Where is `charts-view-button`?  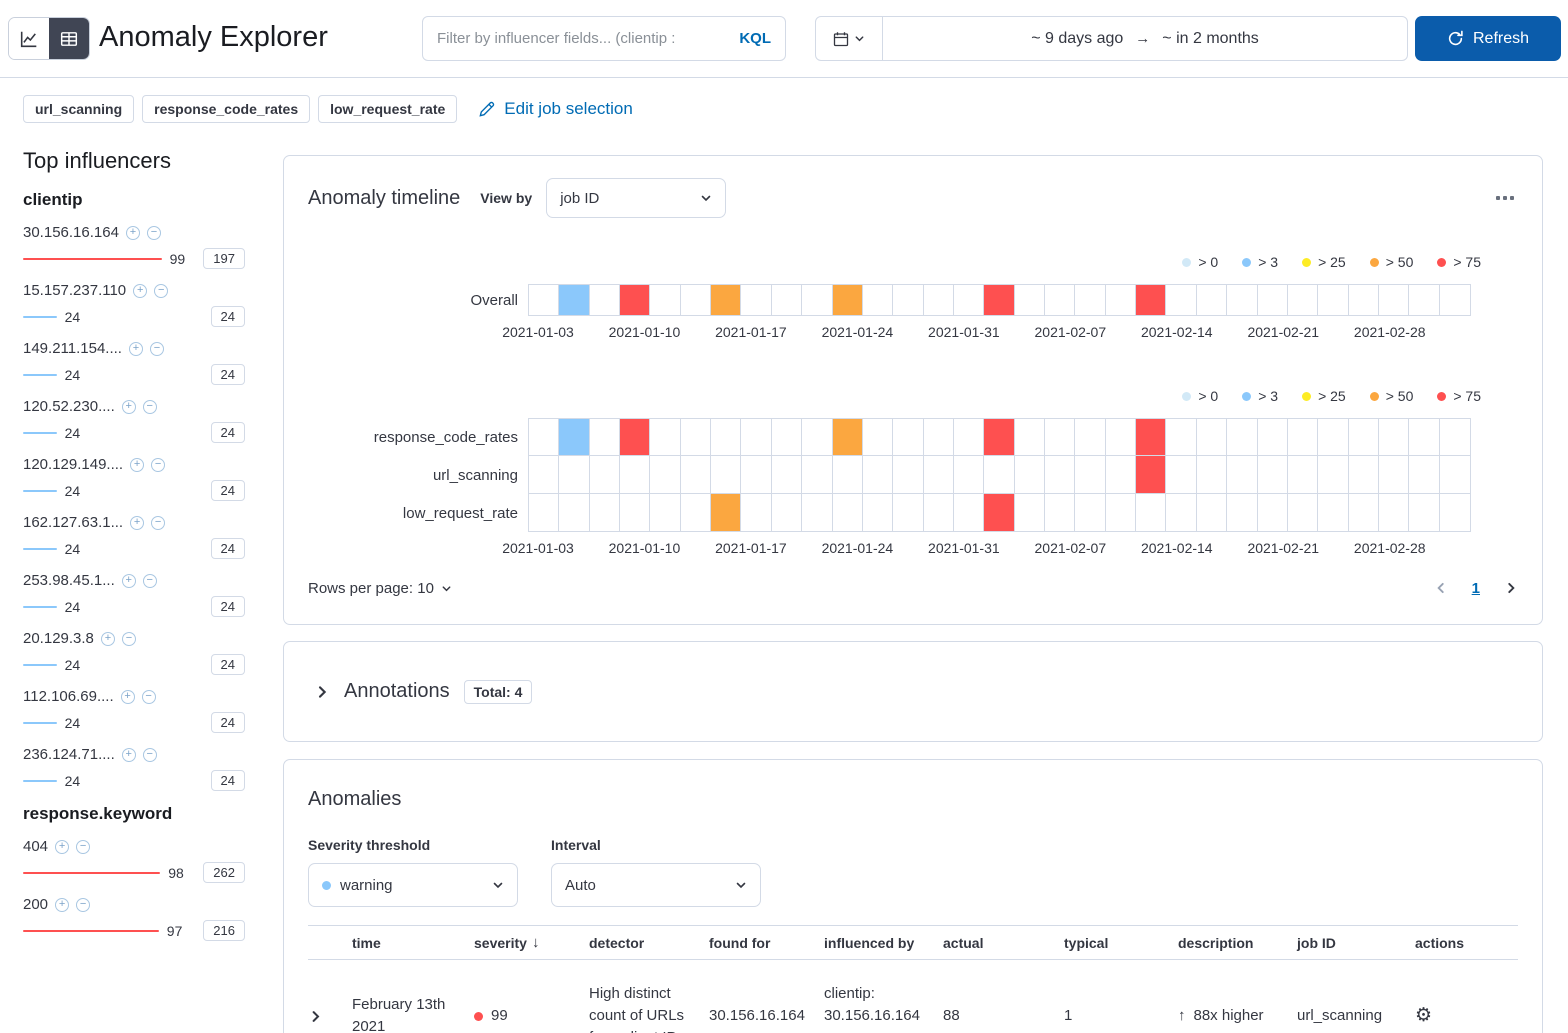 charts-view-button is located at coordinates (29, 38).